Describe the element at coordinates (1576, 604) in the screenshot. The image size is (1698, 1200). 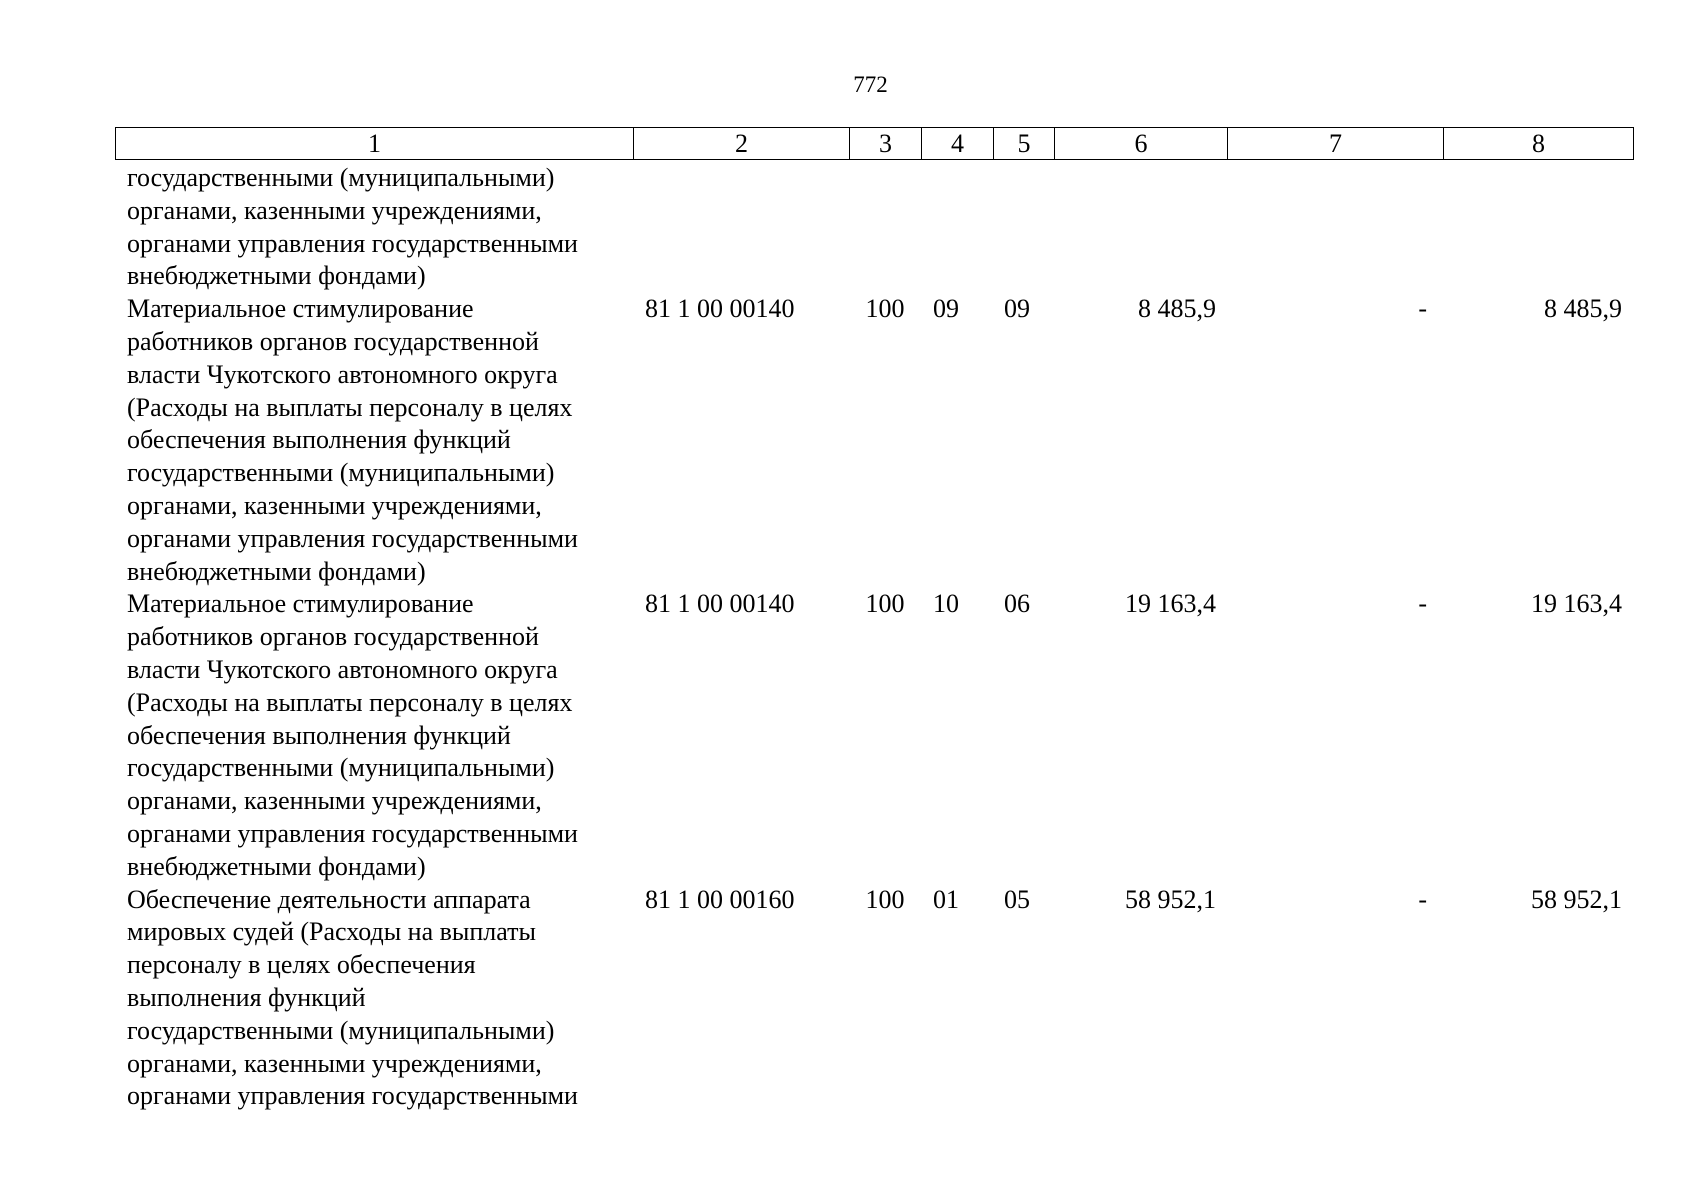
I see `amount-total-cell: 19 163,4` at that location.